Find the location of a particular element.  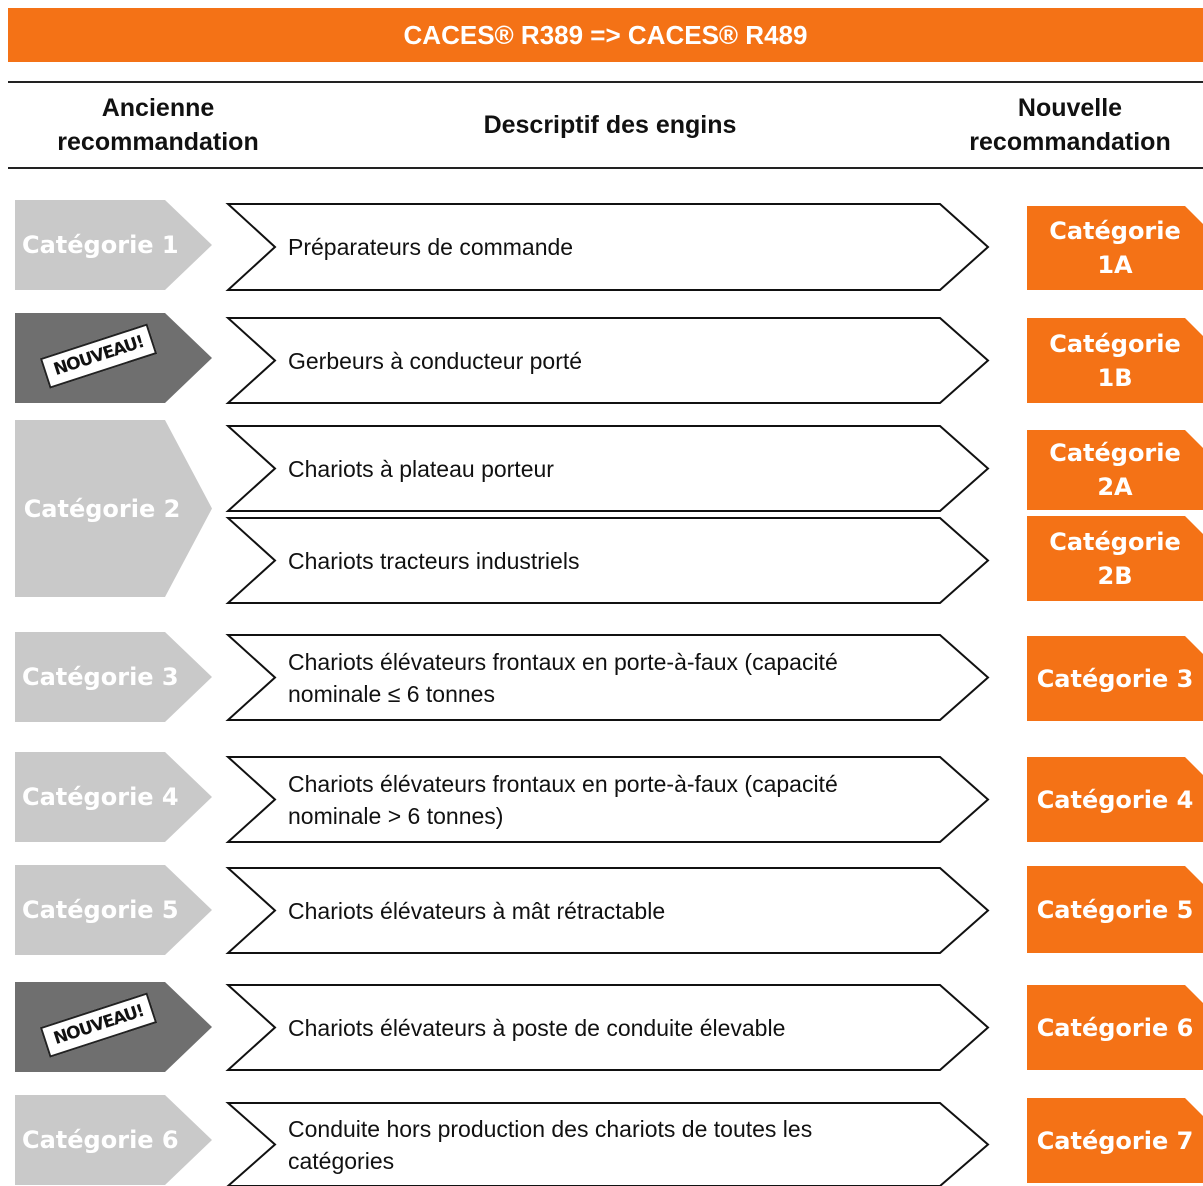

new-category: Catégorie 2B is located at coordinates (1115, 558).